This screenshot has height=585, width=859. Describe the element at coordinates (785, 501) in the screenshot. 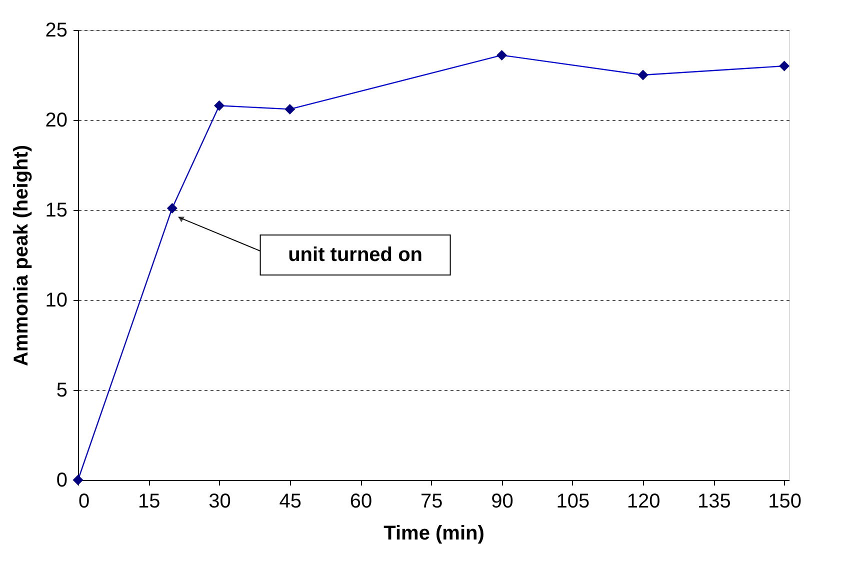

I see `x-tick-label: 150` at that location.